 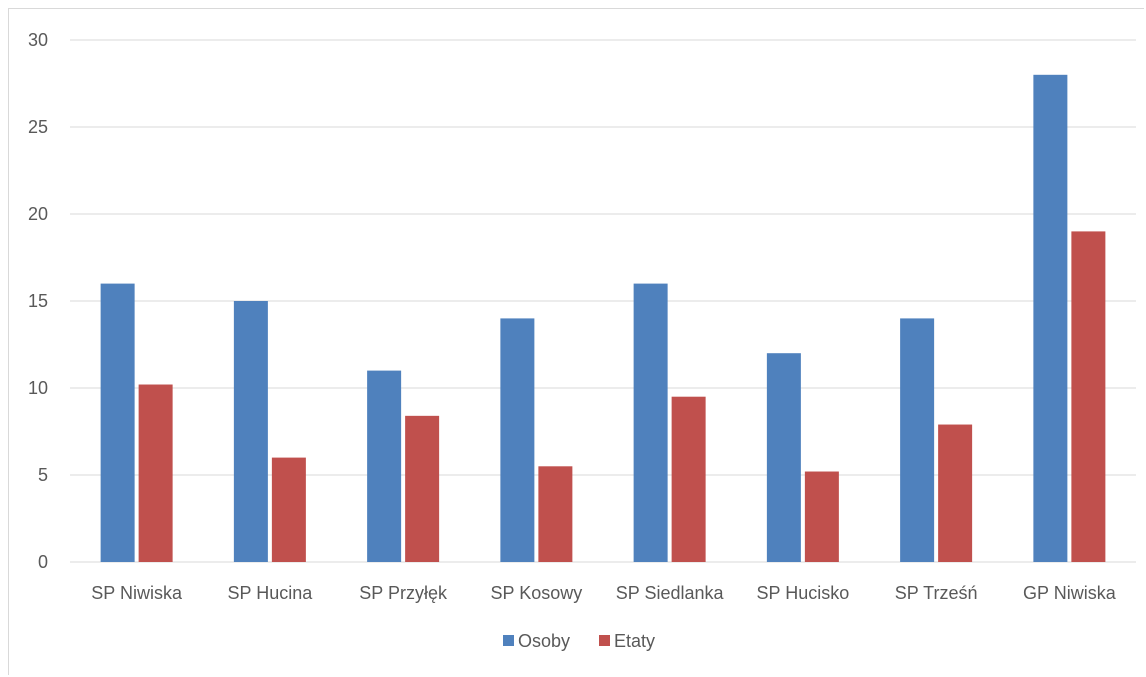 I want to click on y-tick-label: 30, so click(x=38, y=40).